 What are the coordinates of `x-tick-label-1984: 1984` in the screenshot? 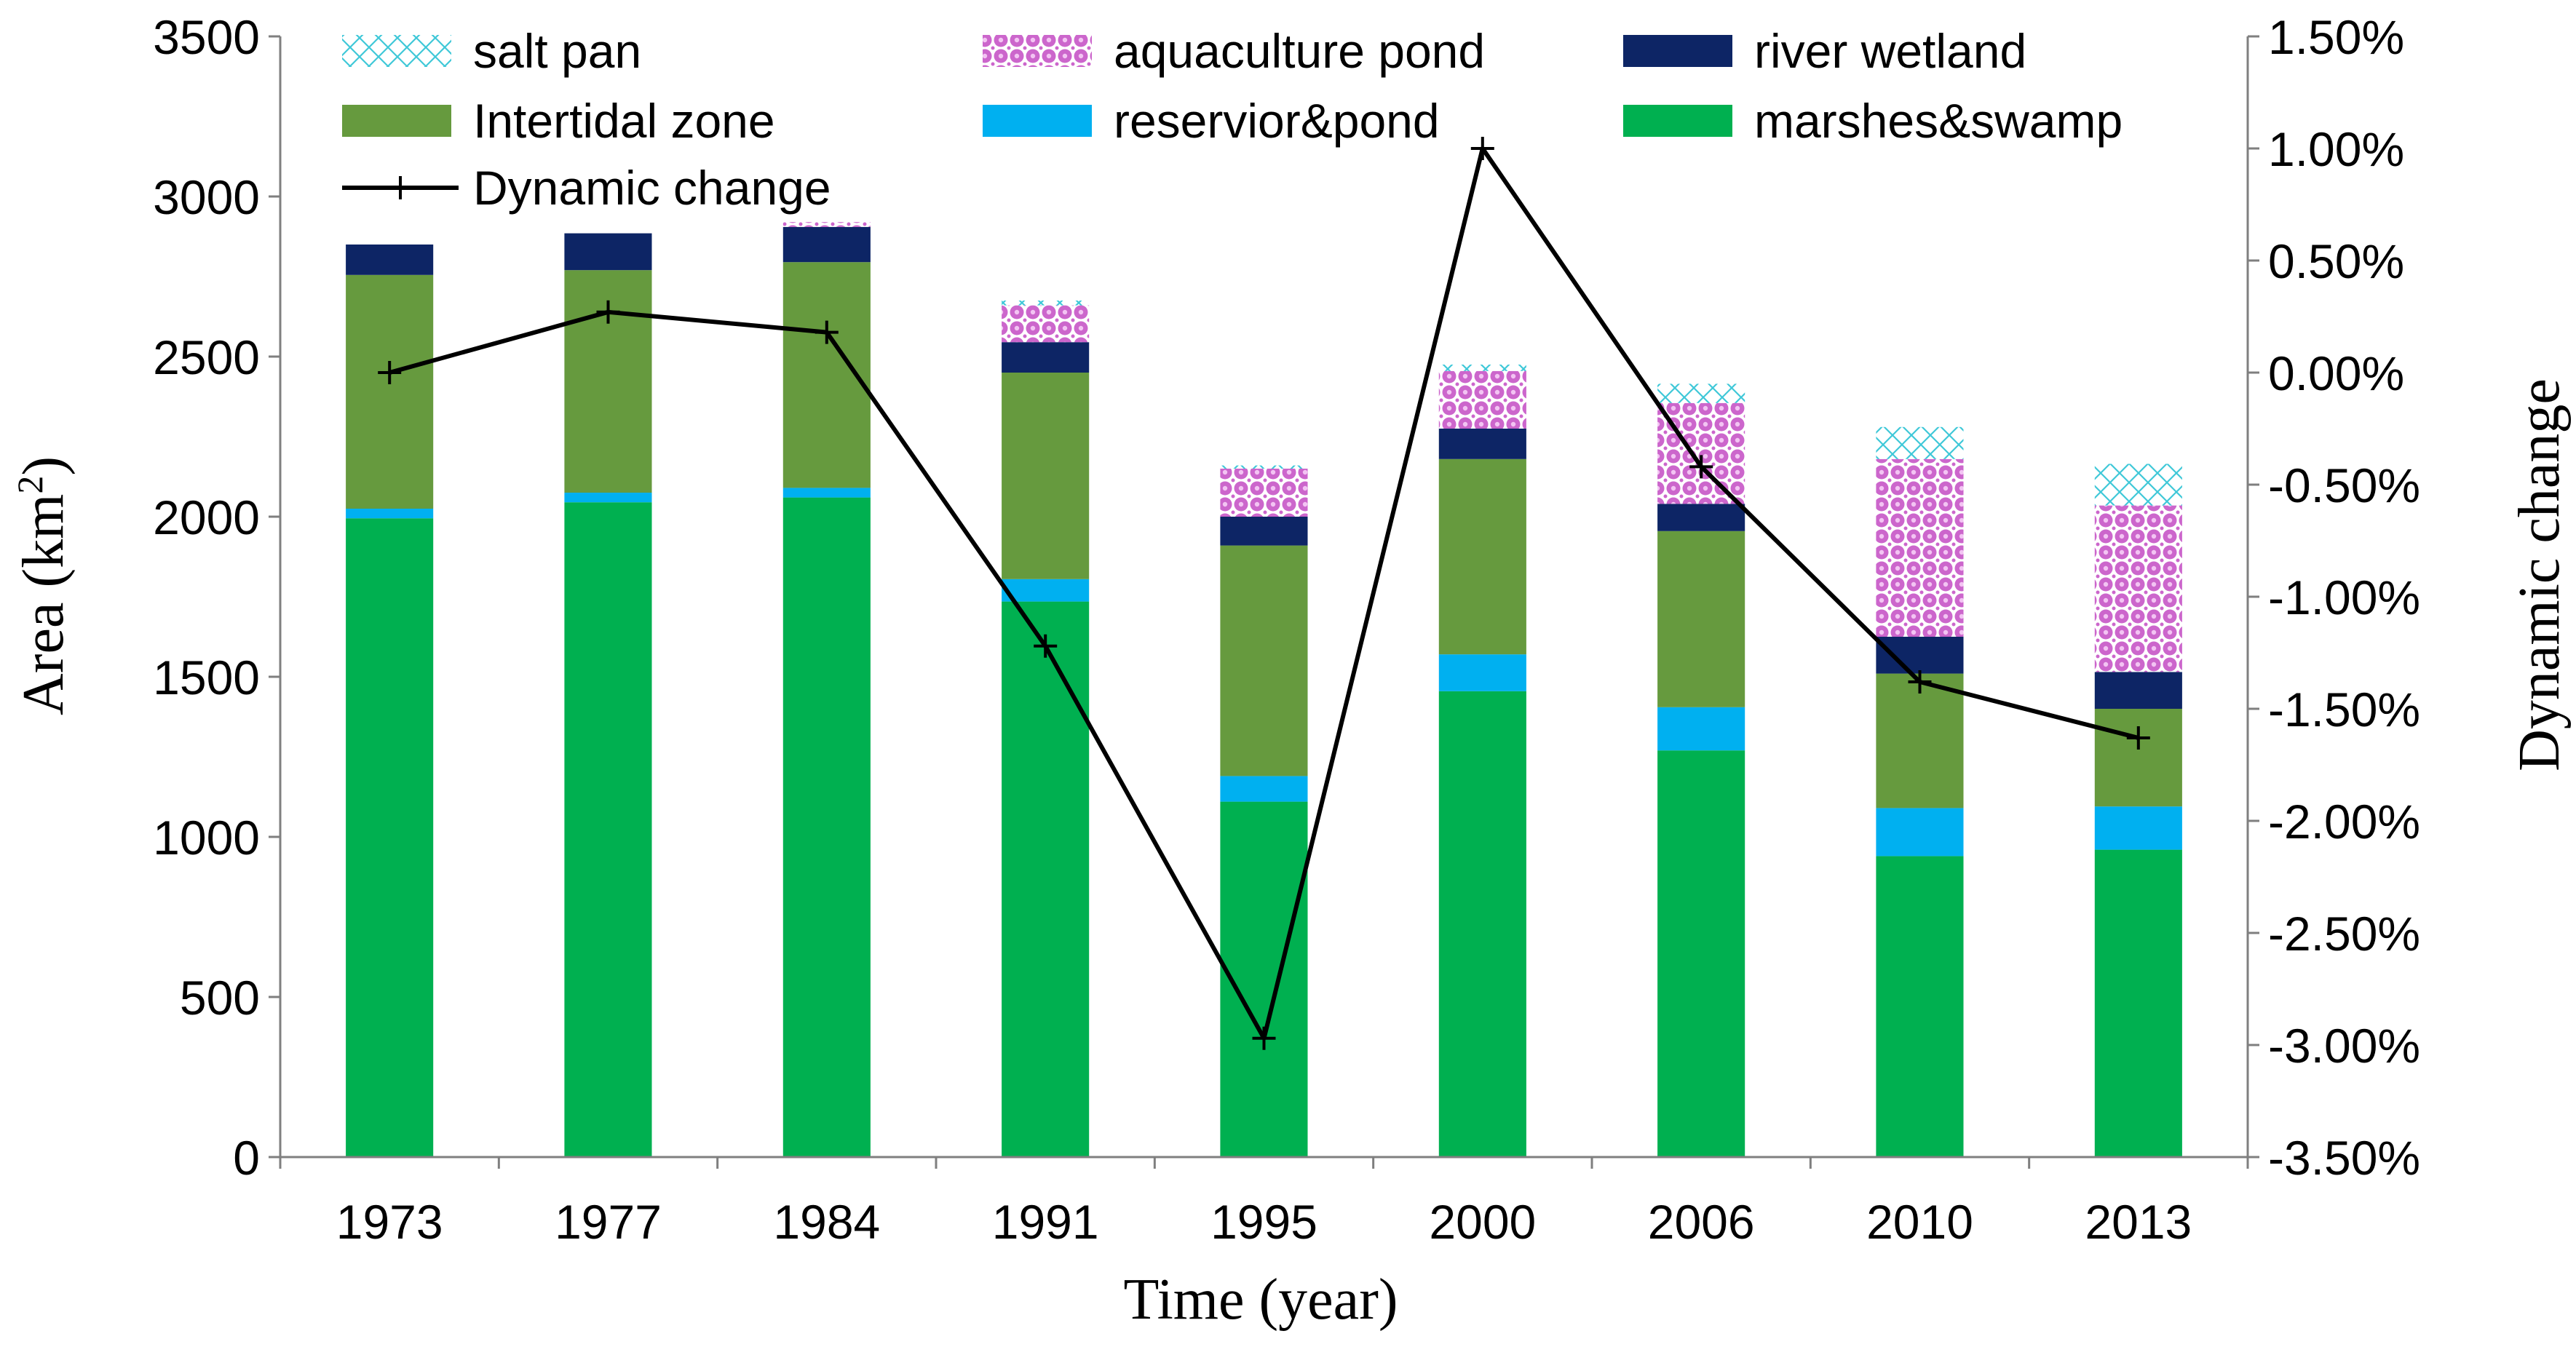 It's located at (826, 1222).